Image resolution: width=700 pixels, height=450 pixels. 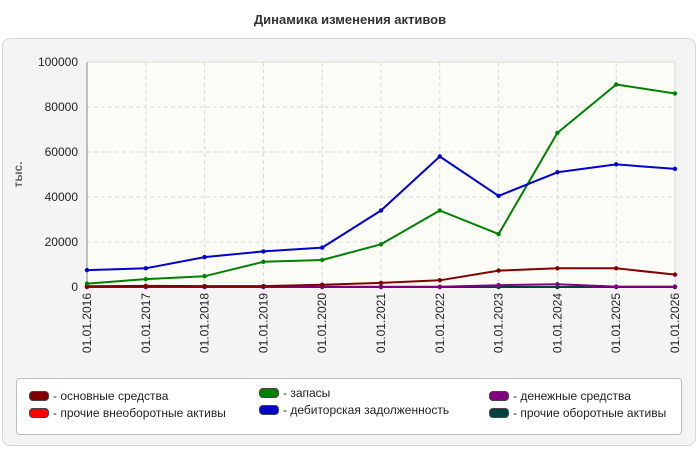 I want to click on y-tick-label: 80000, so click(x=62, y=107).